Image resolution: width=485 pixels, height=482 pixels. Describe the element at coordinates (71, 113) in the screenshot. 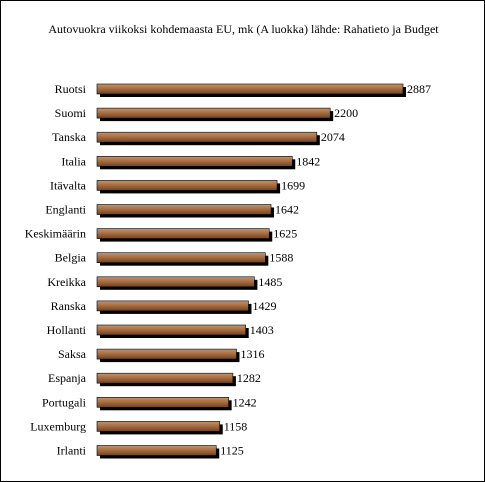

I see `category-label: Suomi` at that location.